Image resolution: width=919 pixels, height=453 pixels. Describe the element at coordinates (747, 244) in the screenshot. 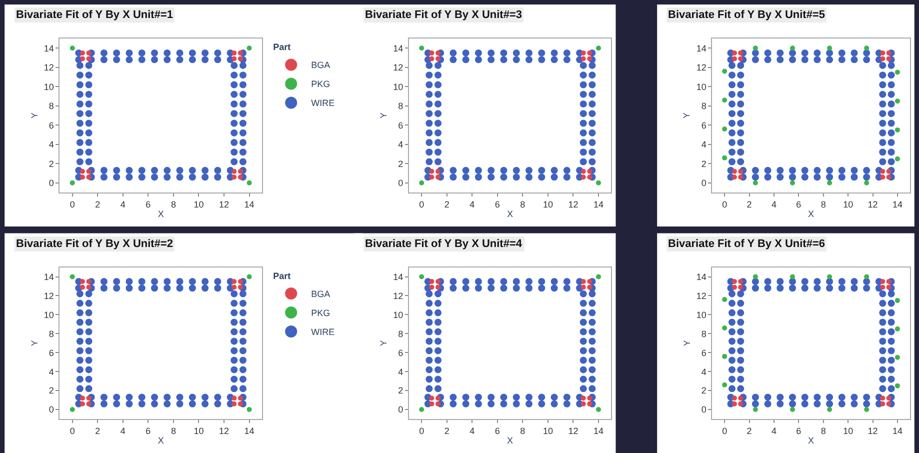

I see `chart-title: Bivariate Fit of Y By X Unit#=6` at that location.